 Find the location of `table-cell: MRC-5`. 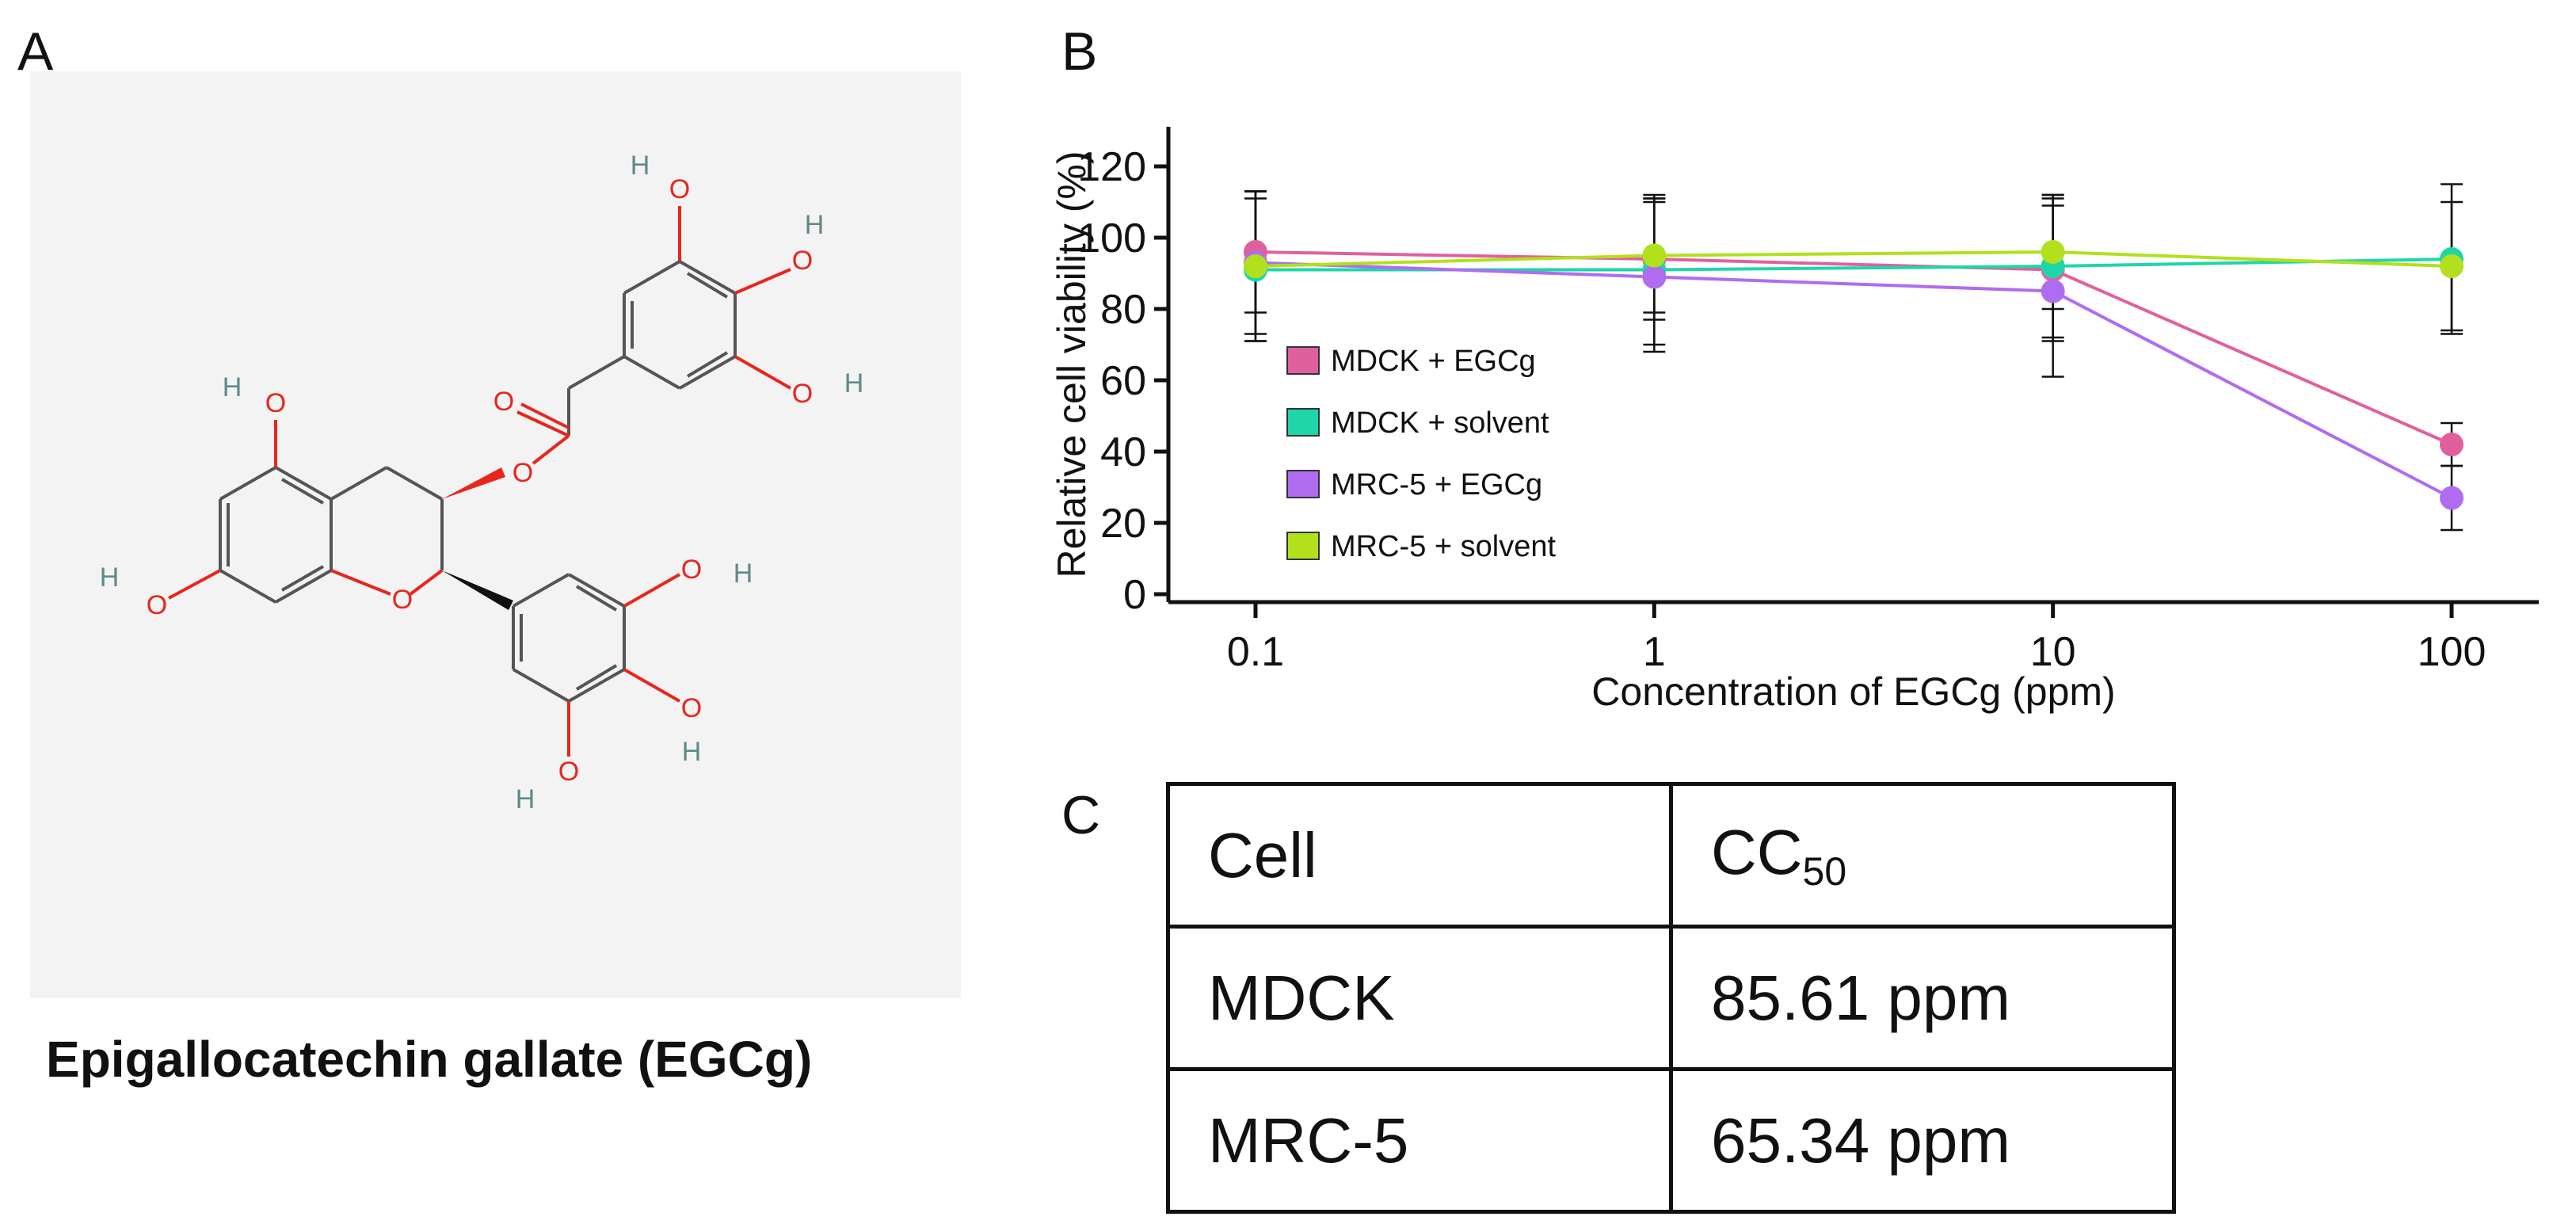

table-cell: MRC-5 is located at coordinates (1420, 1140).